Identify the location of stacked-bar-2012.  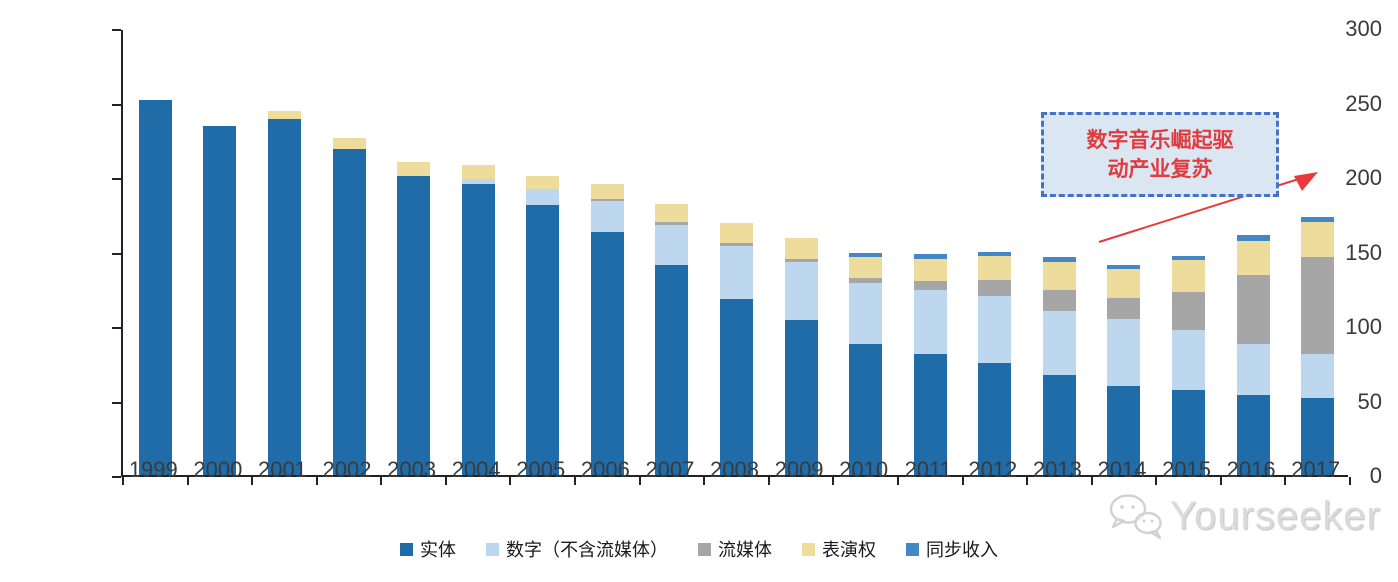
(995, 251).